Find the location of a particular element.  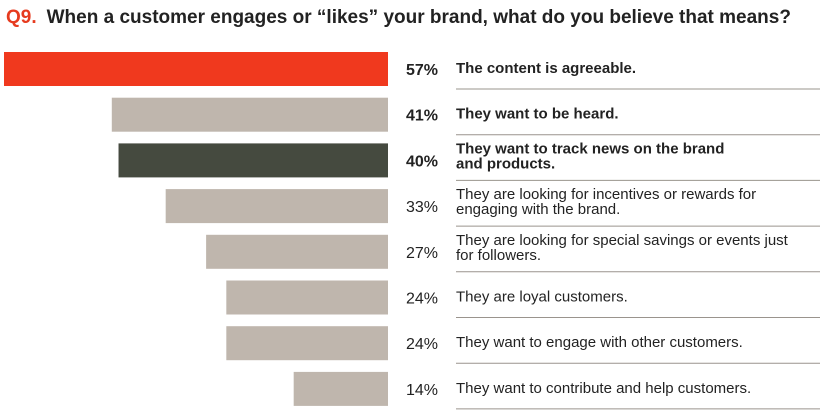

bar-row: 24% They are loyal customers. is located at coordinates (523, 299).